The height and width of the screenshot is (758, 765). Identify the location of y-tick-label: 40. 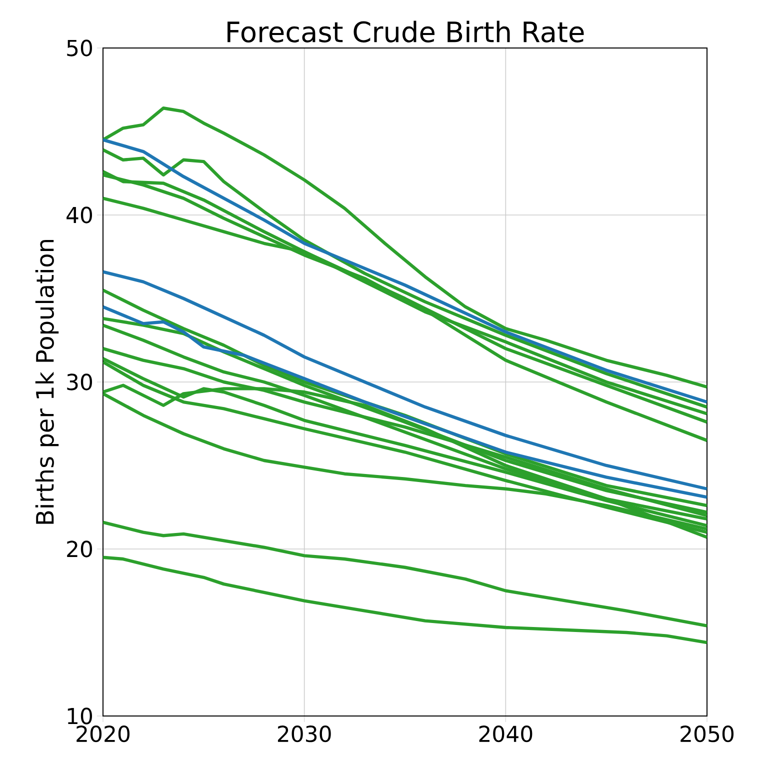
(79, 215).